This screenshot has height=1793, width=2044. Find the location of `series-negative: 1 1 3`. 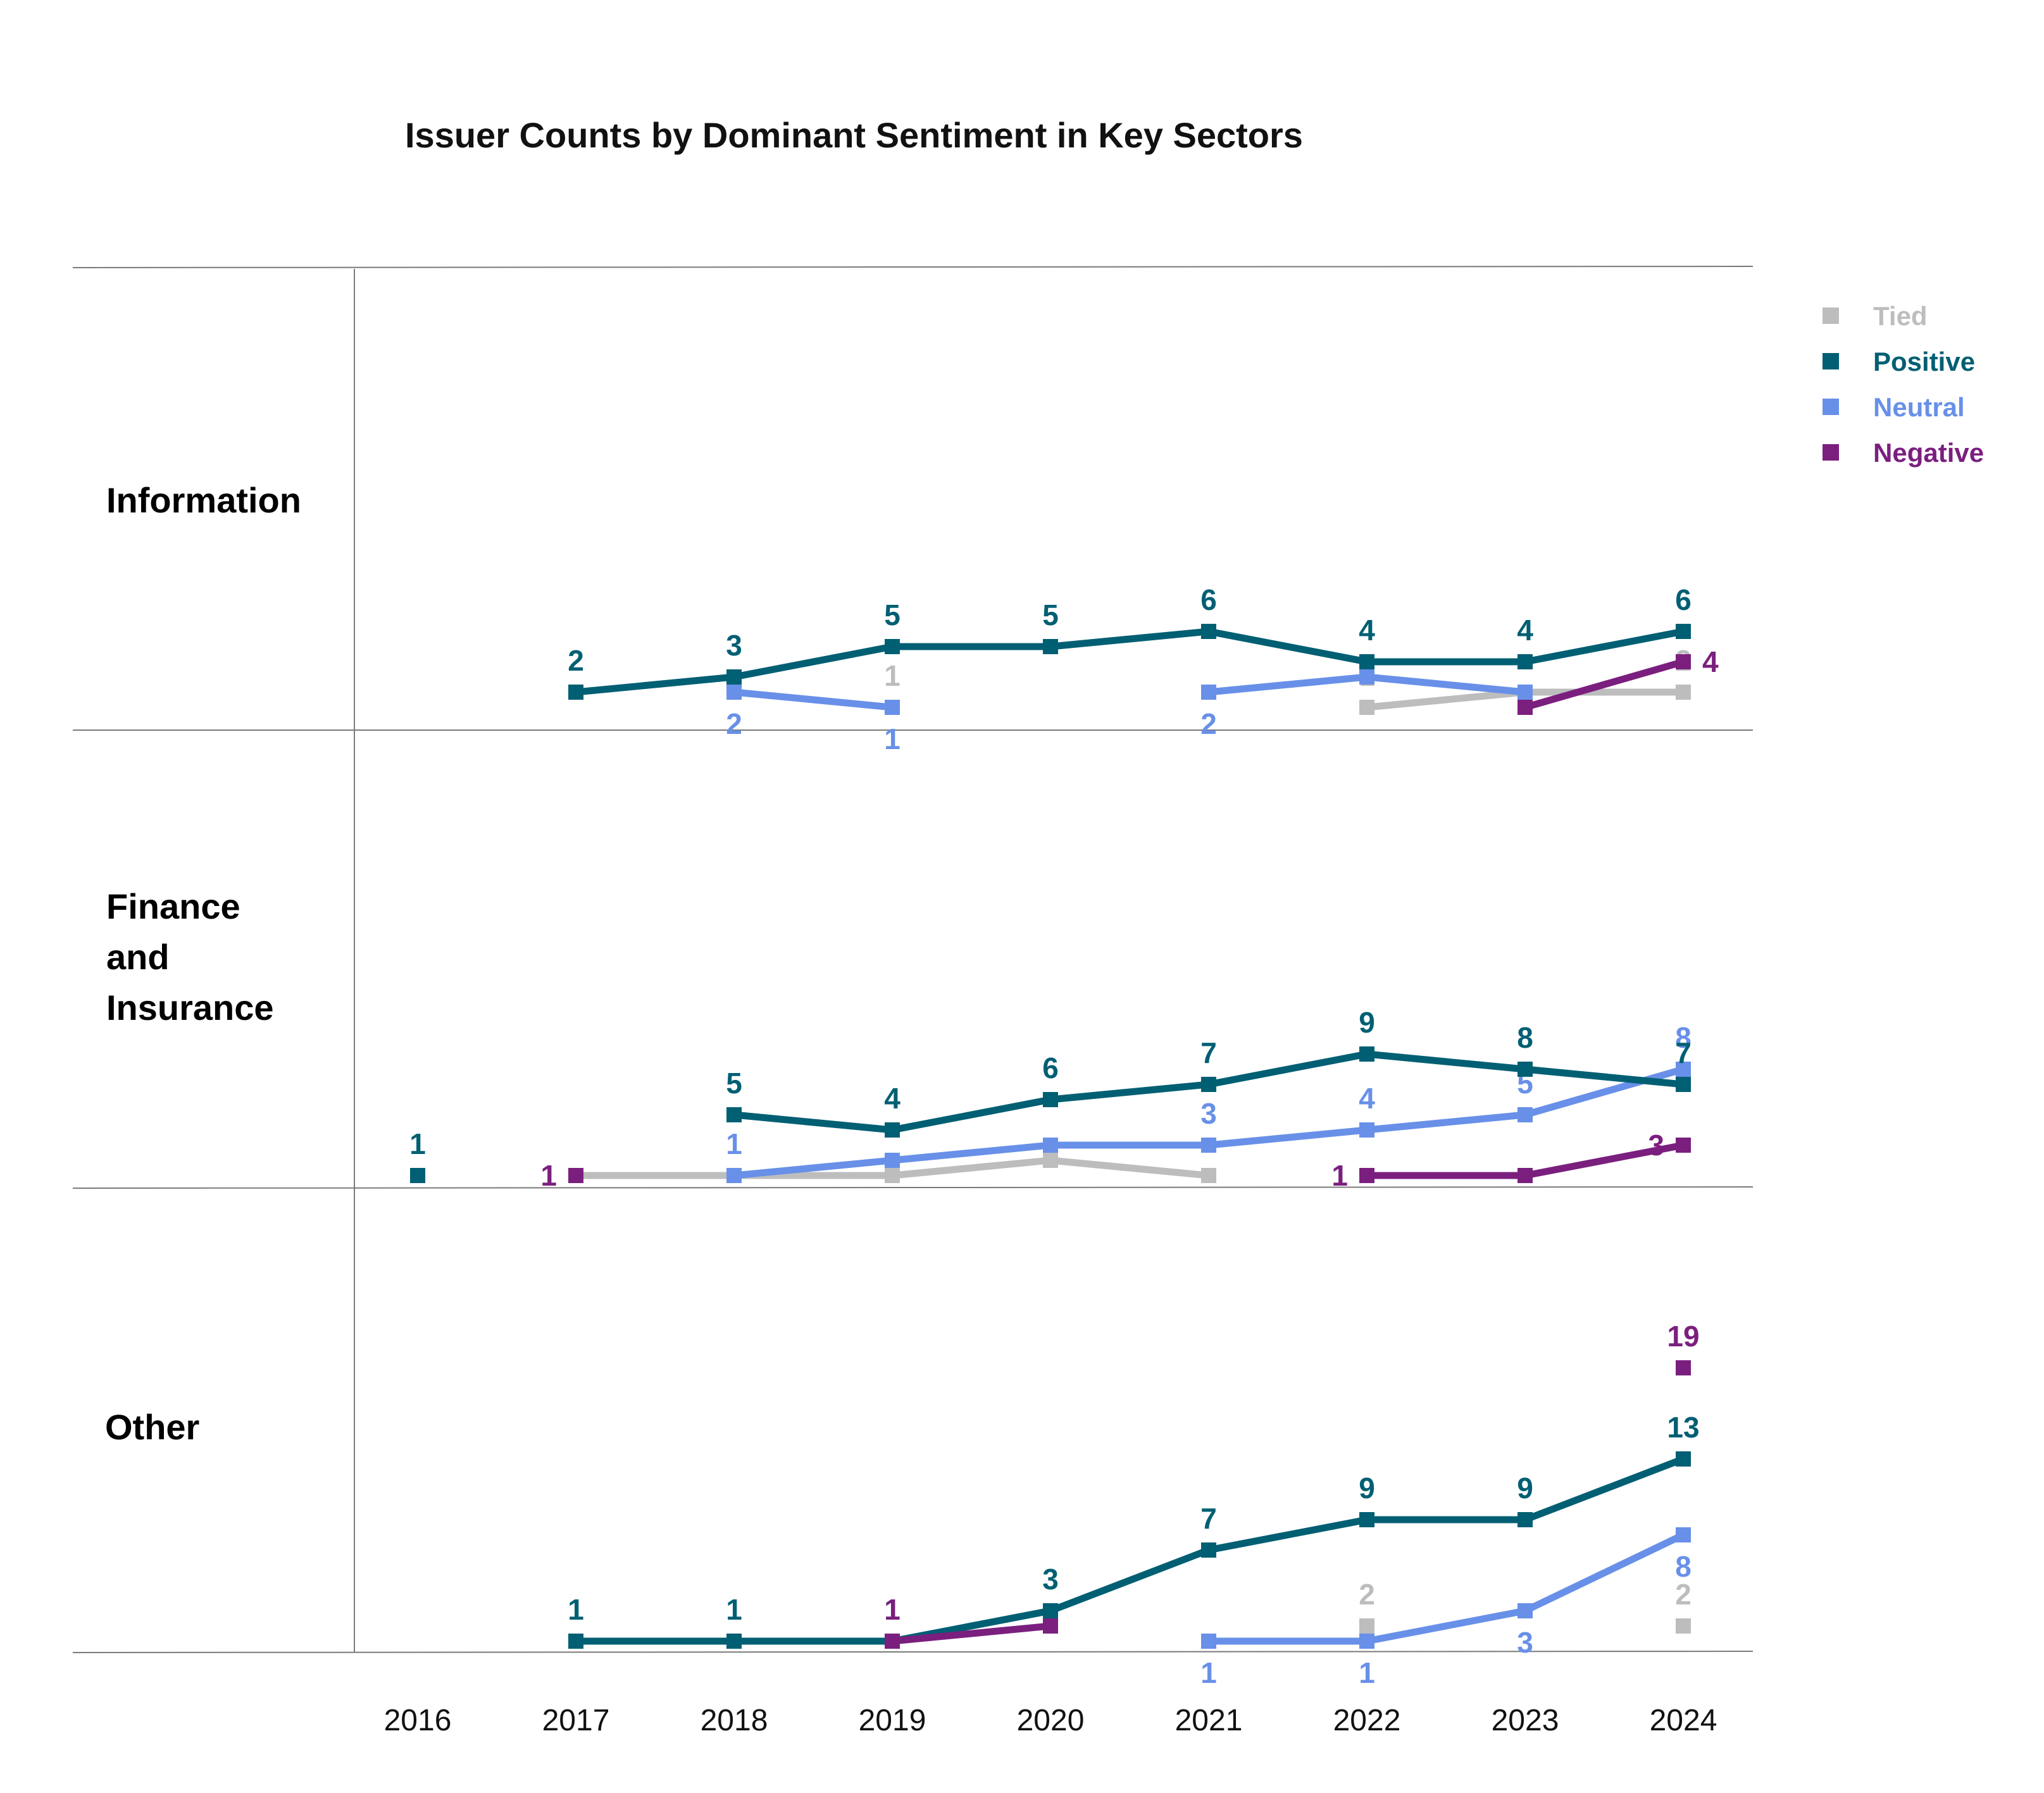

series-negative: 1 1 3 is located at coordinates (1115, 1160).